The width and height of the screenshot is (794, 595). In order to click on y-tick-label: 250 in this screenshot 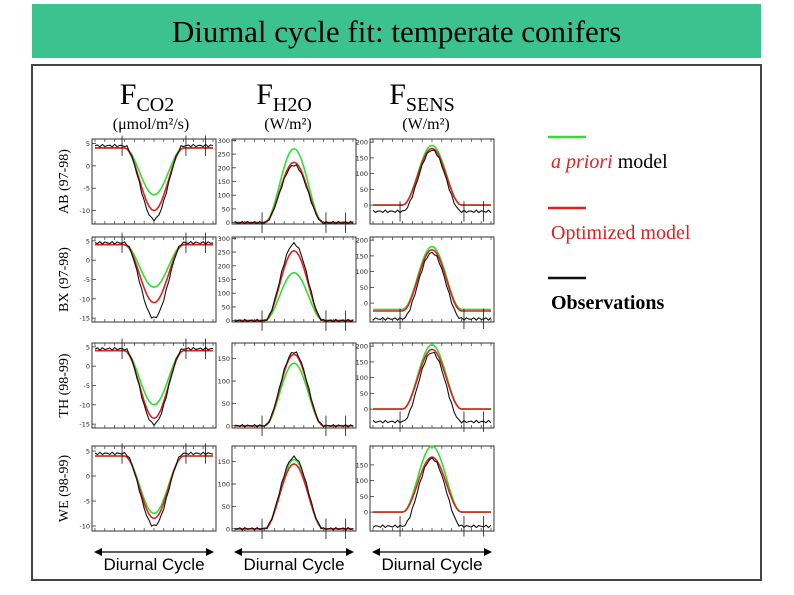, I will do `click(224, 155)`.